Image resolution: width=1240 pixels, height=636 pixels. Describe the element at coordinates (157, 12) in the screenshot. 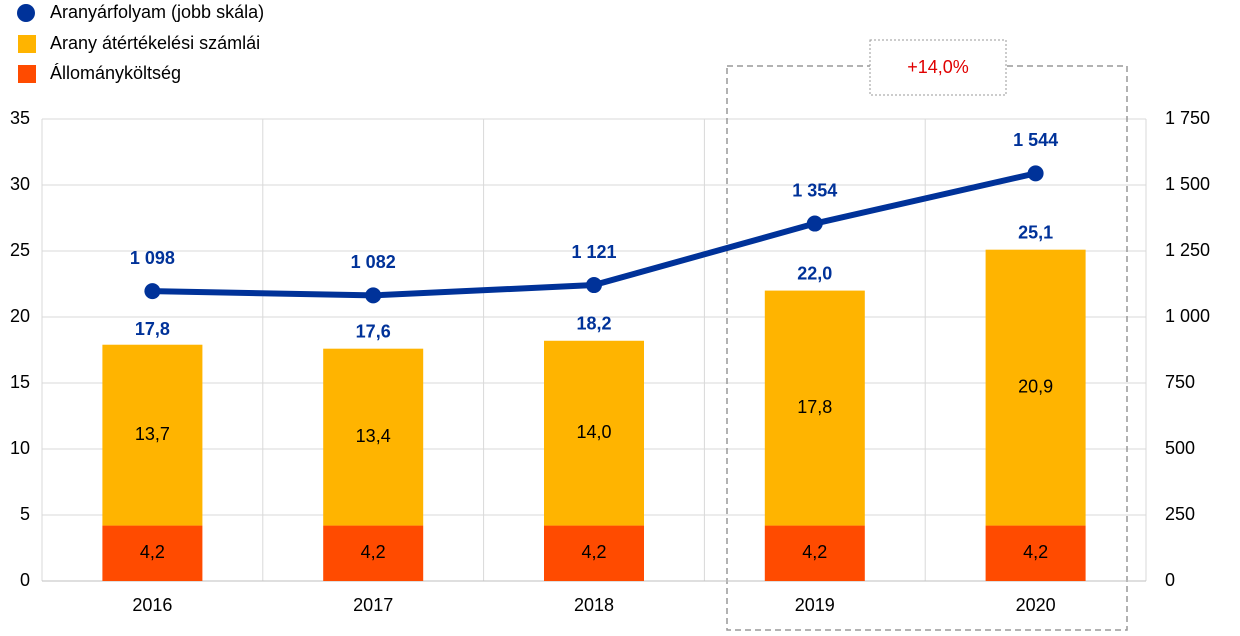

I see `legend-label: Aranyárfolyam (jobb skála)` at that location.